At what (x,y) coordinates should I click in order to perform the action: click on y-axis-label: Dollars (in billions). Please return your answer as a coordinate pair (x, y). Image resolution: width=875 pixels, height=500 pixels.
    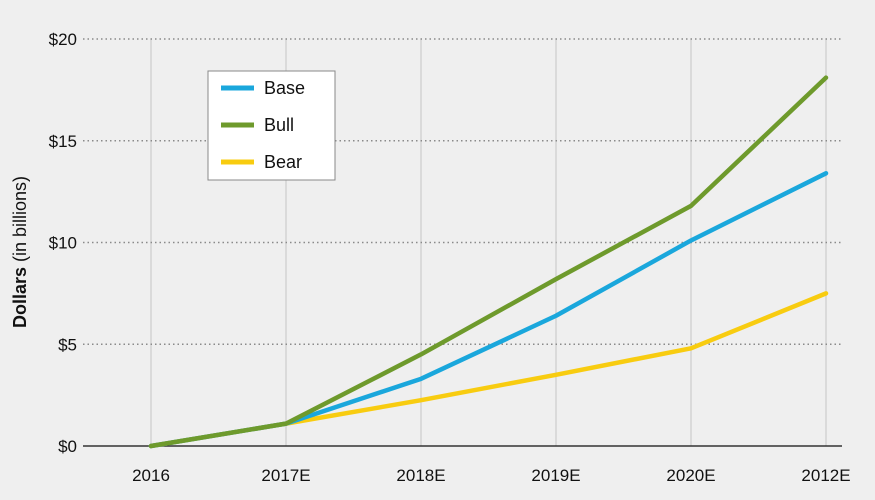
    Looking at the image, I should click on (20, 252).